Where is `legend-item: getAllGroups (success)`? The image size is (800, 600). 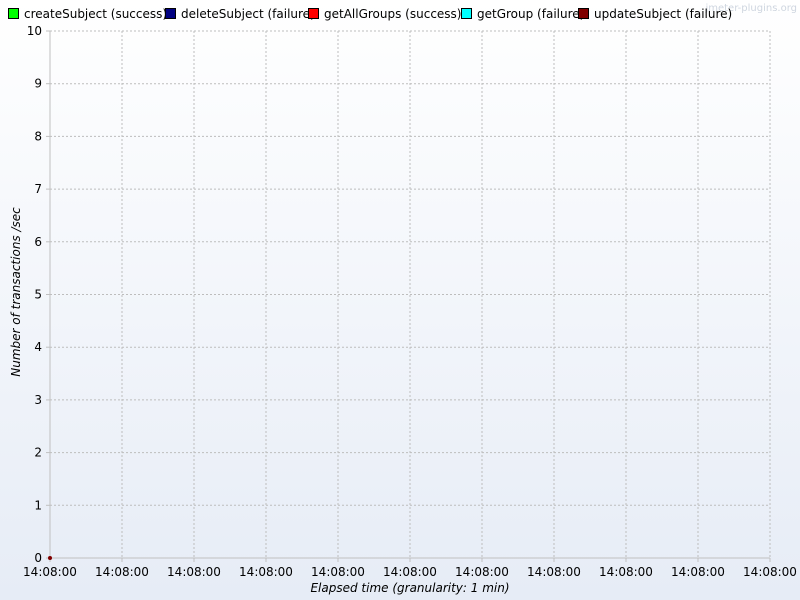
legend-item: getAllGroups (success) is located at coordinates (384, 14).